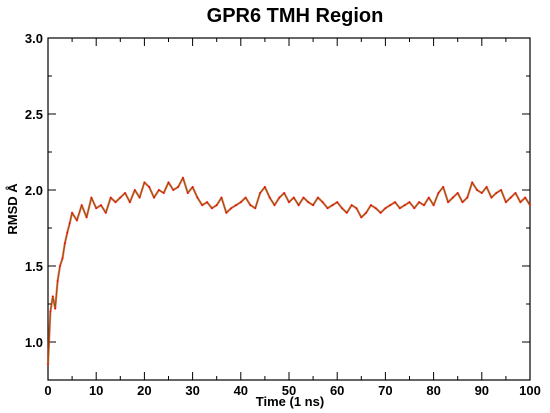 The image size is (550, 413). I want to click on x-tick-label: 90, so click(482, 390).